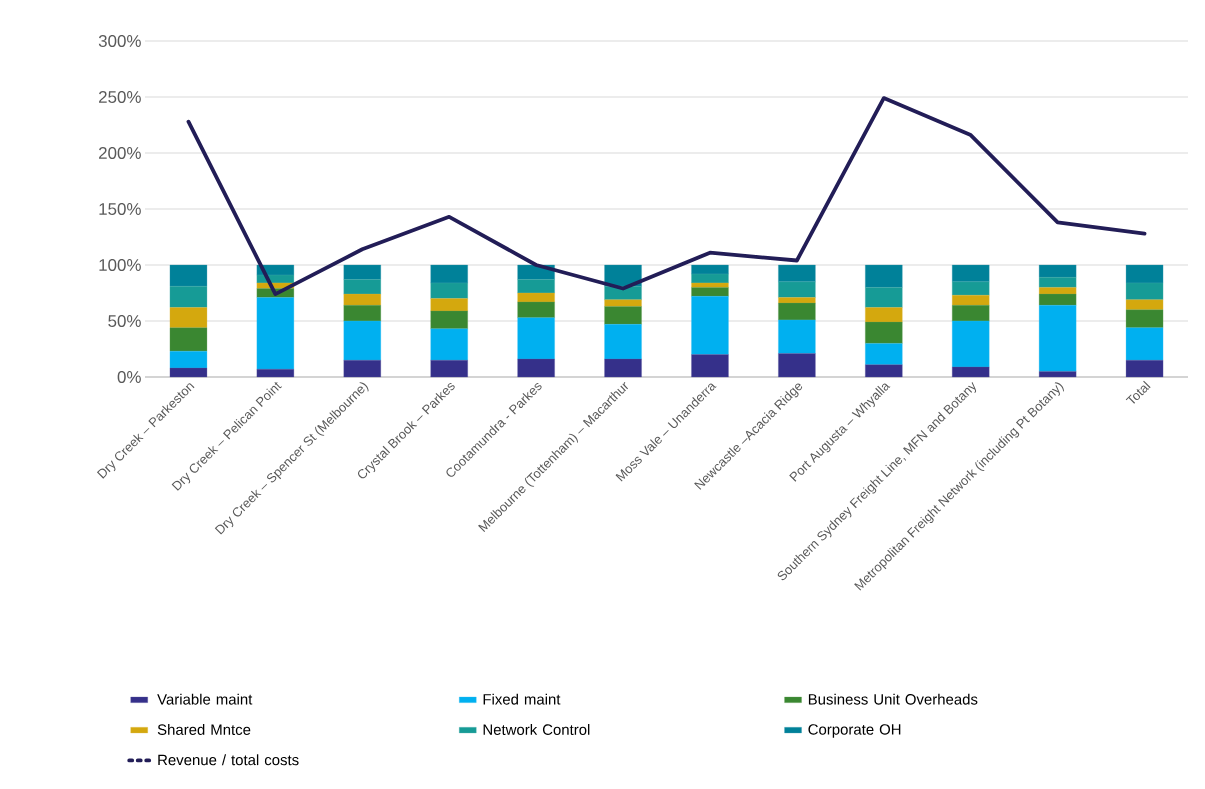 This screenshot has width=1205, height=789. What do you see at coordinates (120, 153) in the screenshot?
I see `y-tick-label: 200%` at bounding box center [120, 153].